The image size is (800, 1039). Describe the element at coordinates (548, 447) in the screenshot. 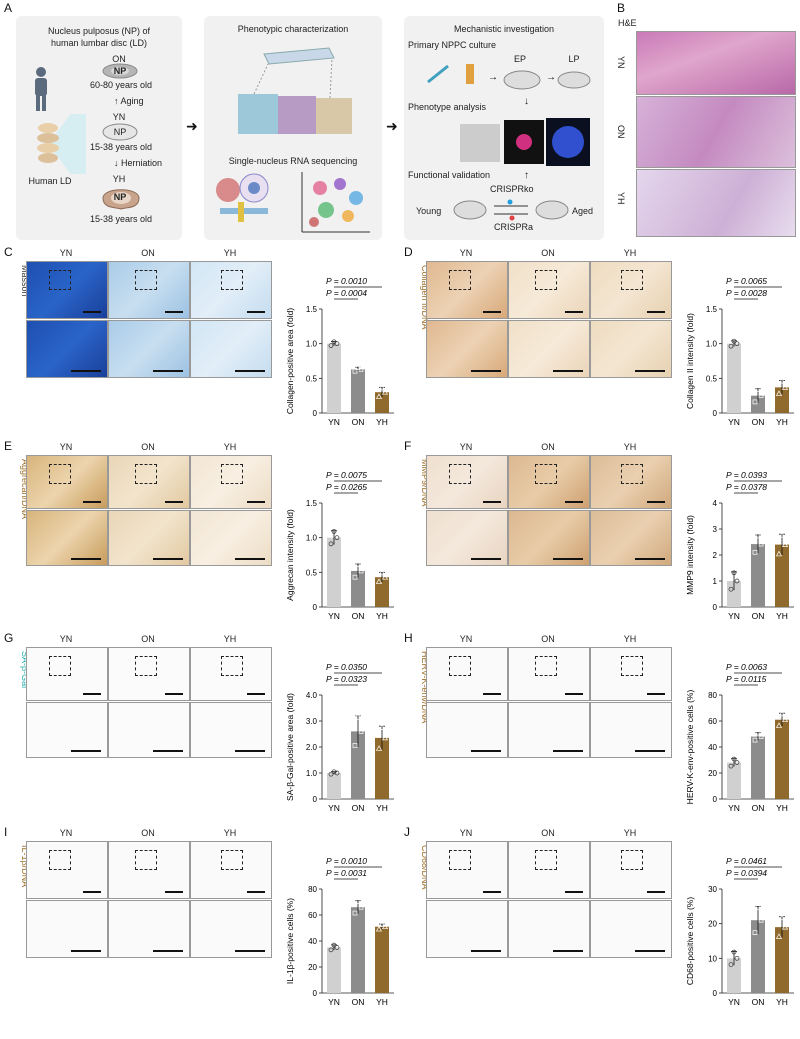

I see `panel-f-col-header-on: ON` at that location.